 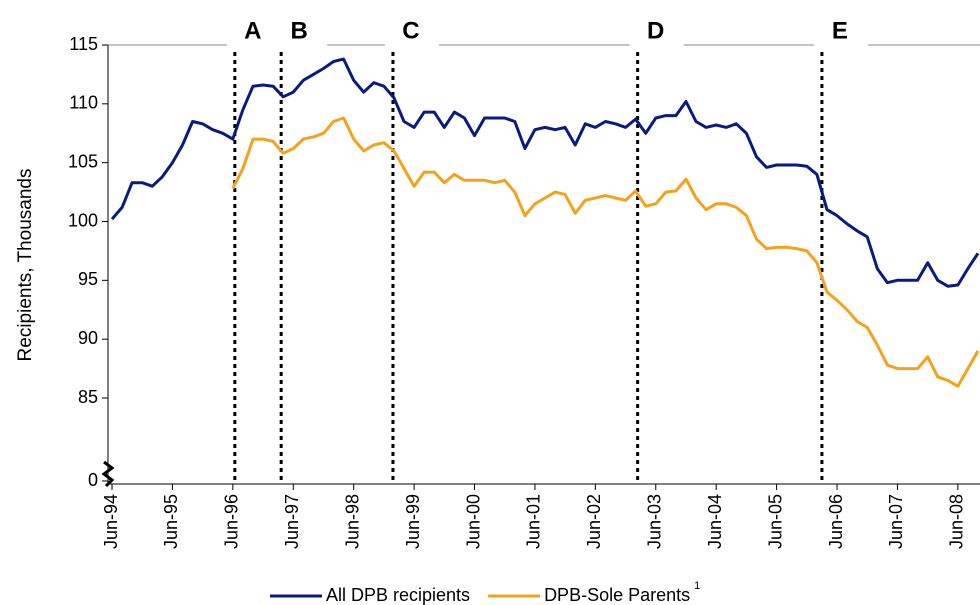 What do you see at coordinates (88, 279) in the screenshot?
I see `y-tick-label: 95` at bounding box center [88, 279].